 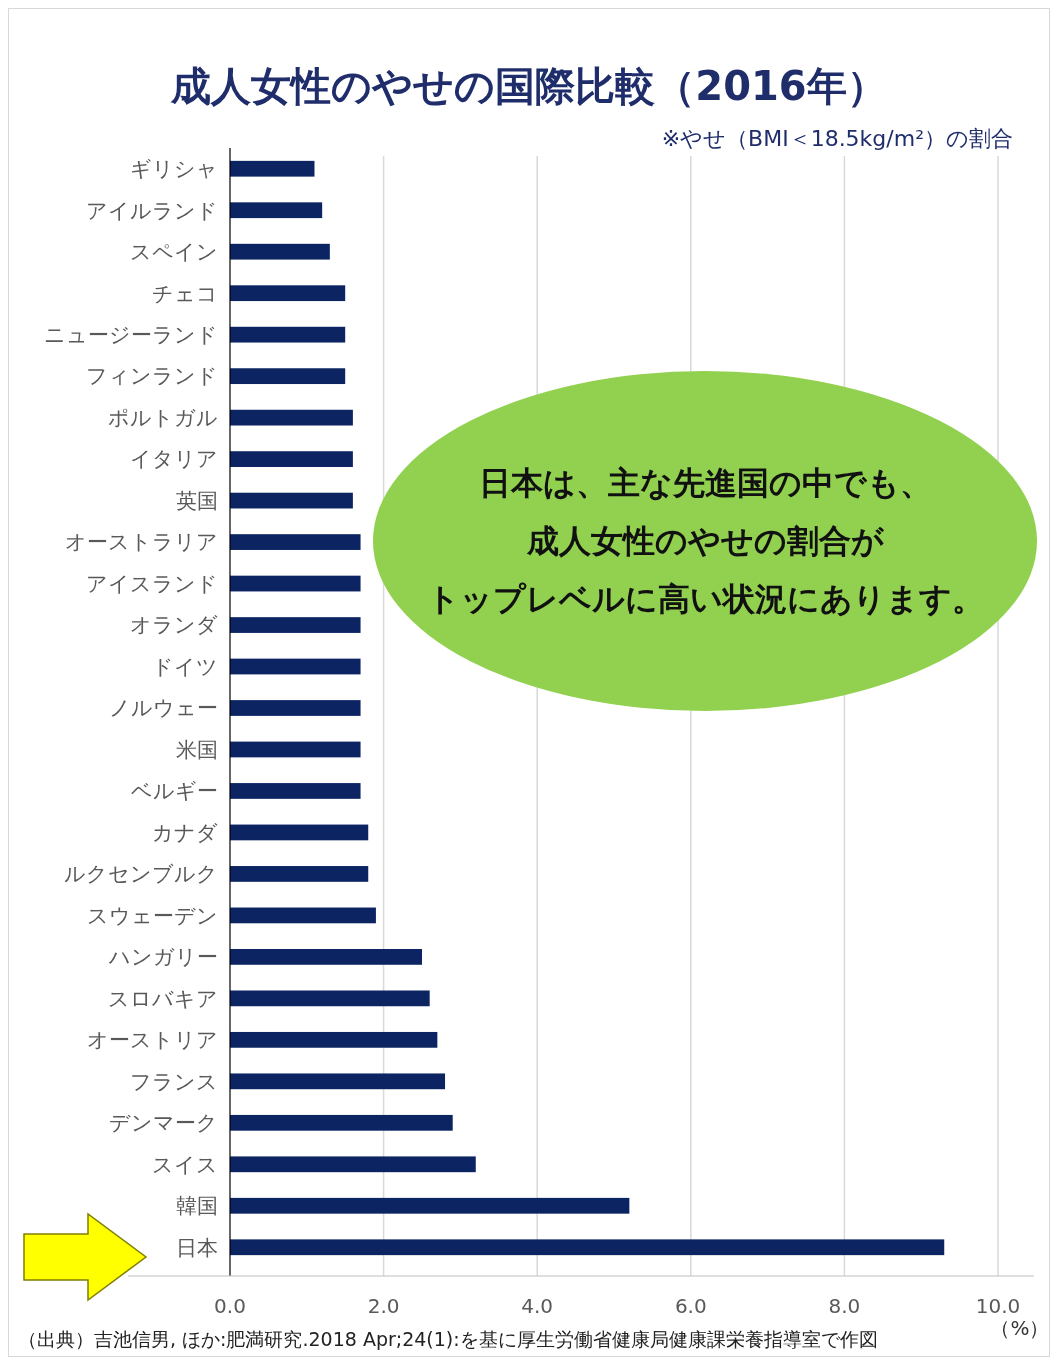 I want to click on x-tick-label: 2.0, so click(x=383, y=1306).